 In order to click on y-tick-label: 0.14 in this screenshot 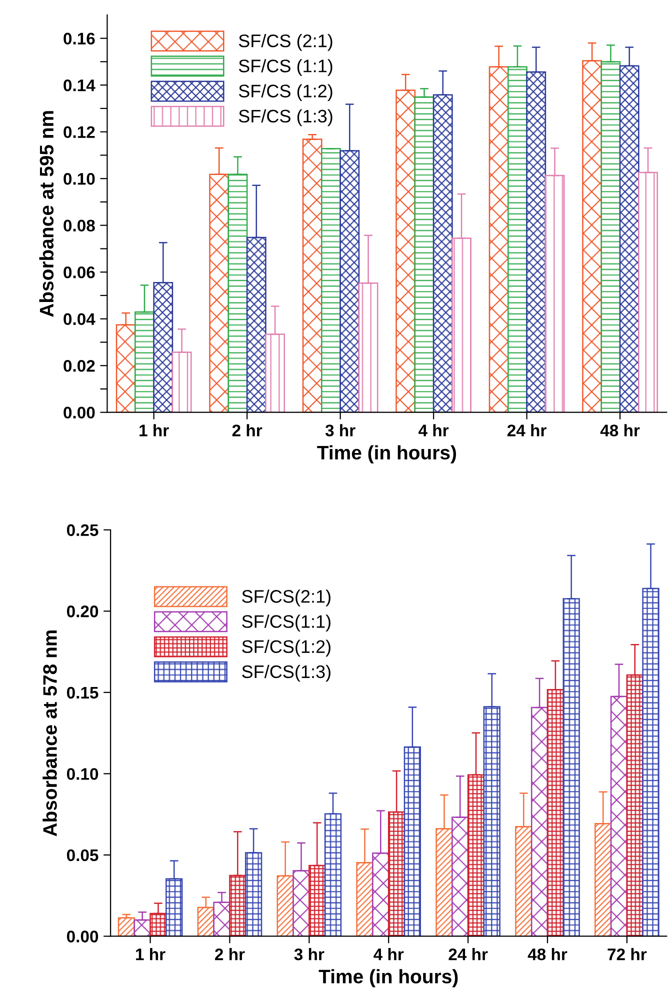, I will do `click(80, 85)`.